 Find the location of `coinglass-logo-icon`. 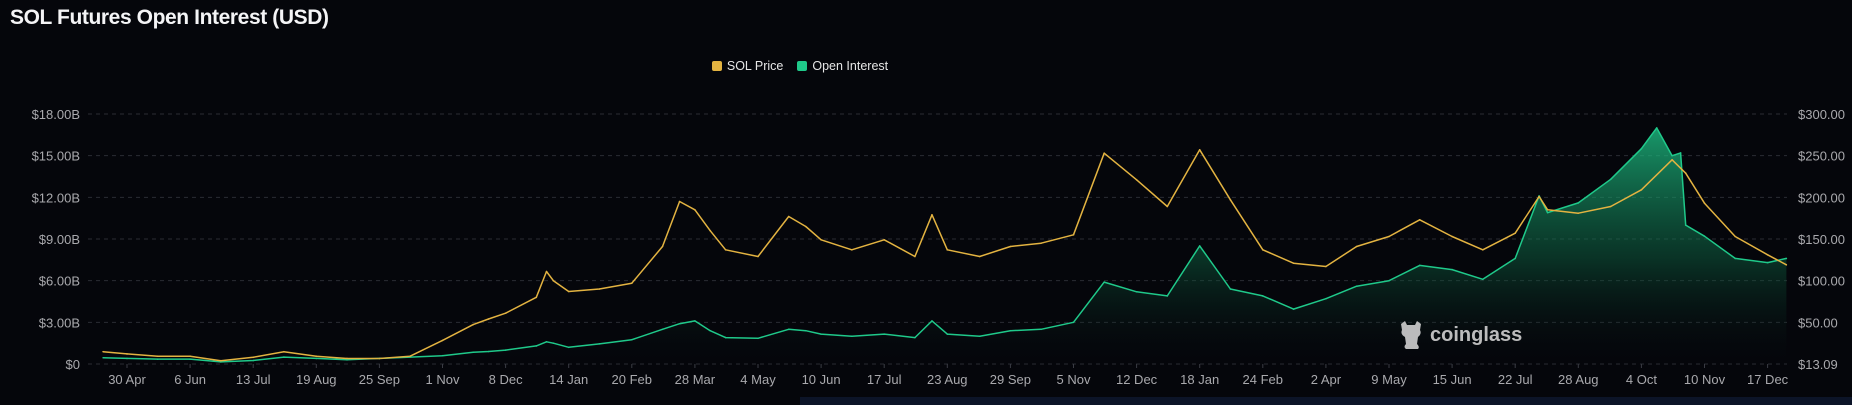

coinglass-logo-icon is located at coordinates (1411, 335).